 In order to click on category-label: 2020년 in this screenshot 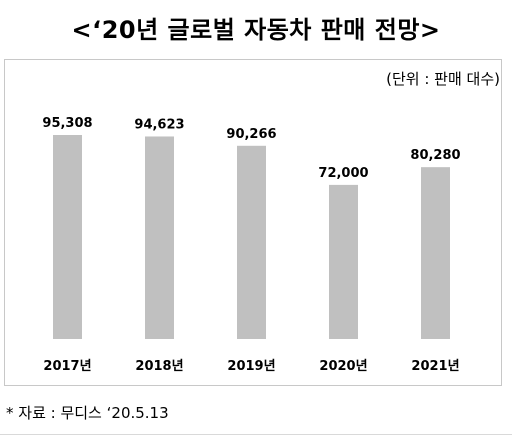, I will do `click(343, 366)`.